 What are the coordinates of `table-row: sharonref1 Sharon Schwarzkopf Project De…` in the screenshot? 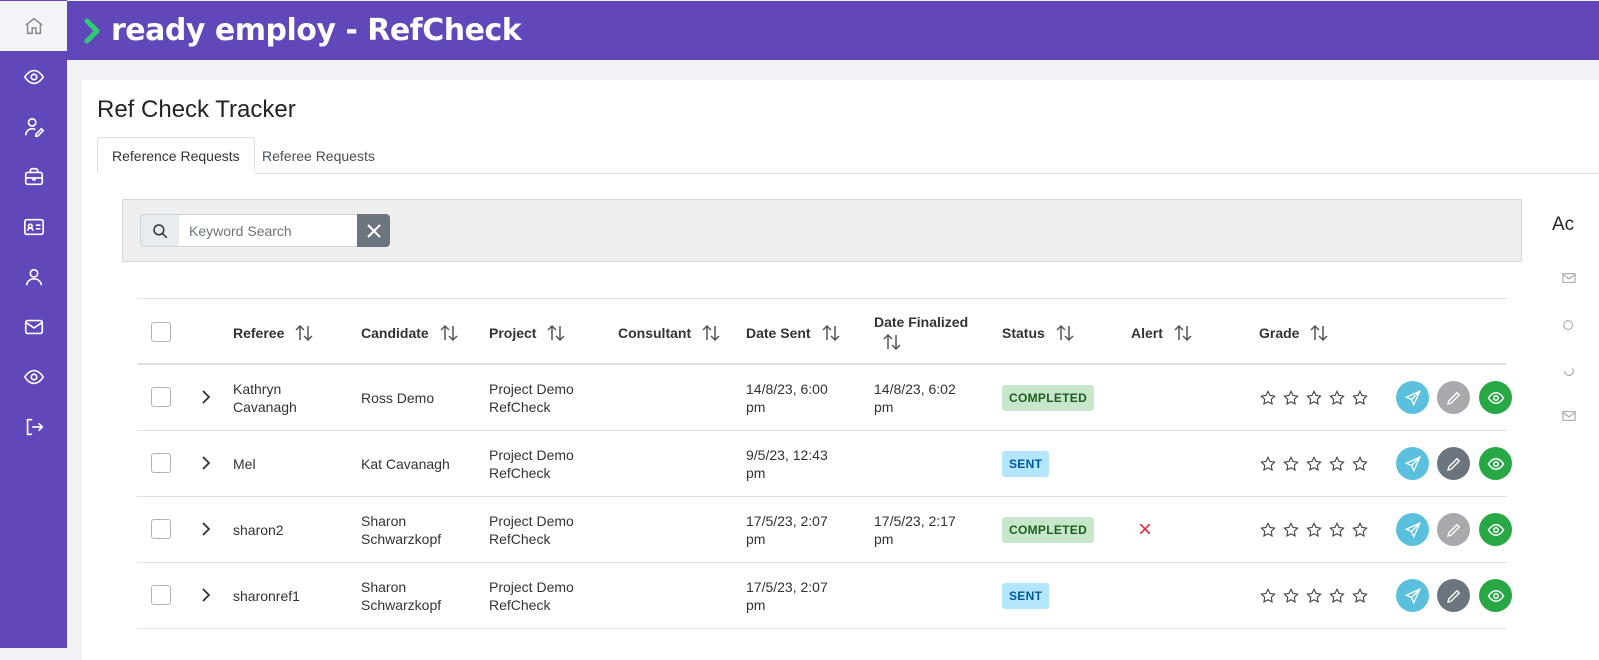 It's located at (824, 596).